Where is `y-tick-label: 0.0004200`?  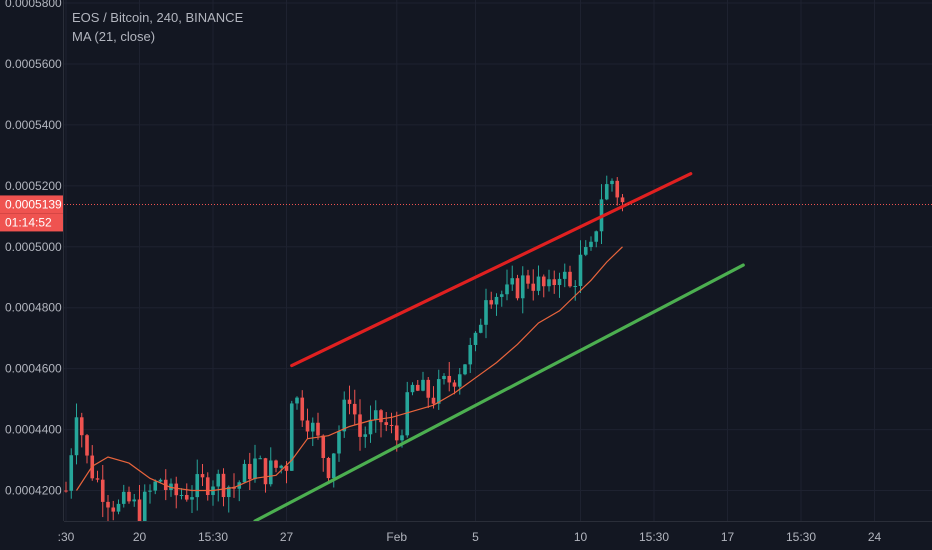
y-tick-label: 0.0004200 is located at coordinates (33, 491).